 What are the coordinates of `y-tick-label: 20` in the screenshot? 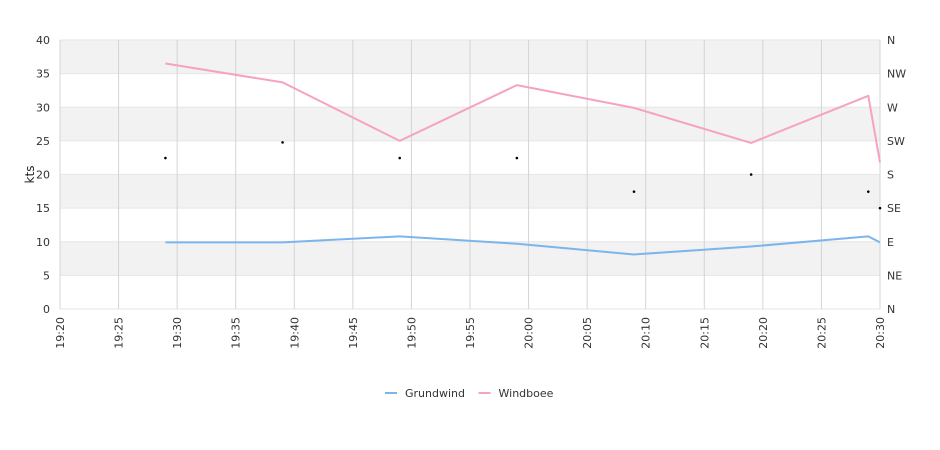 It's located at (43, 175).